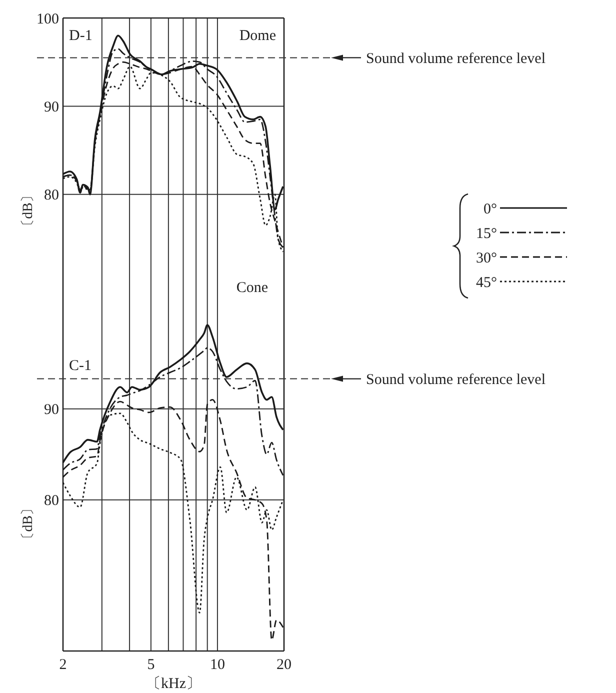  Describe the element at coordinates (173, 683) in the screenshot. I see `x-axis-title: 〔kHz〕` at that location.